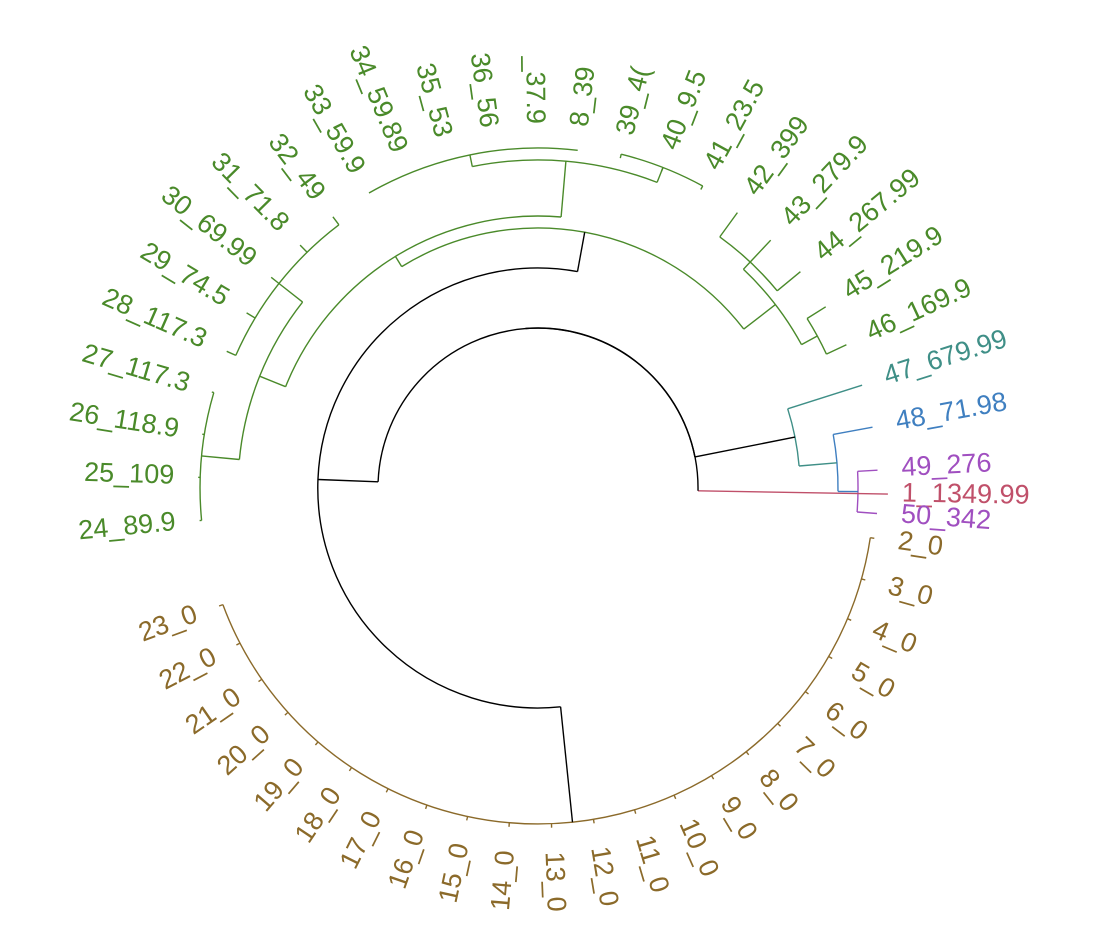 This screenshot has height=941, width=1096. I want to click on leaf-label: 20_0, so click(243, 750).